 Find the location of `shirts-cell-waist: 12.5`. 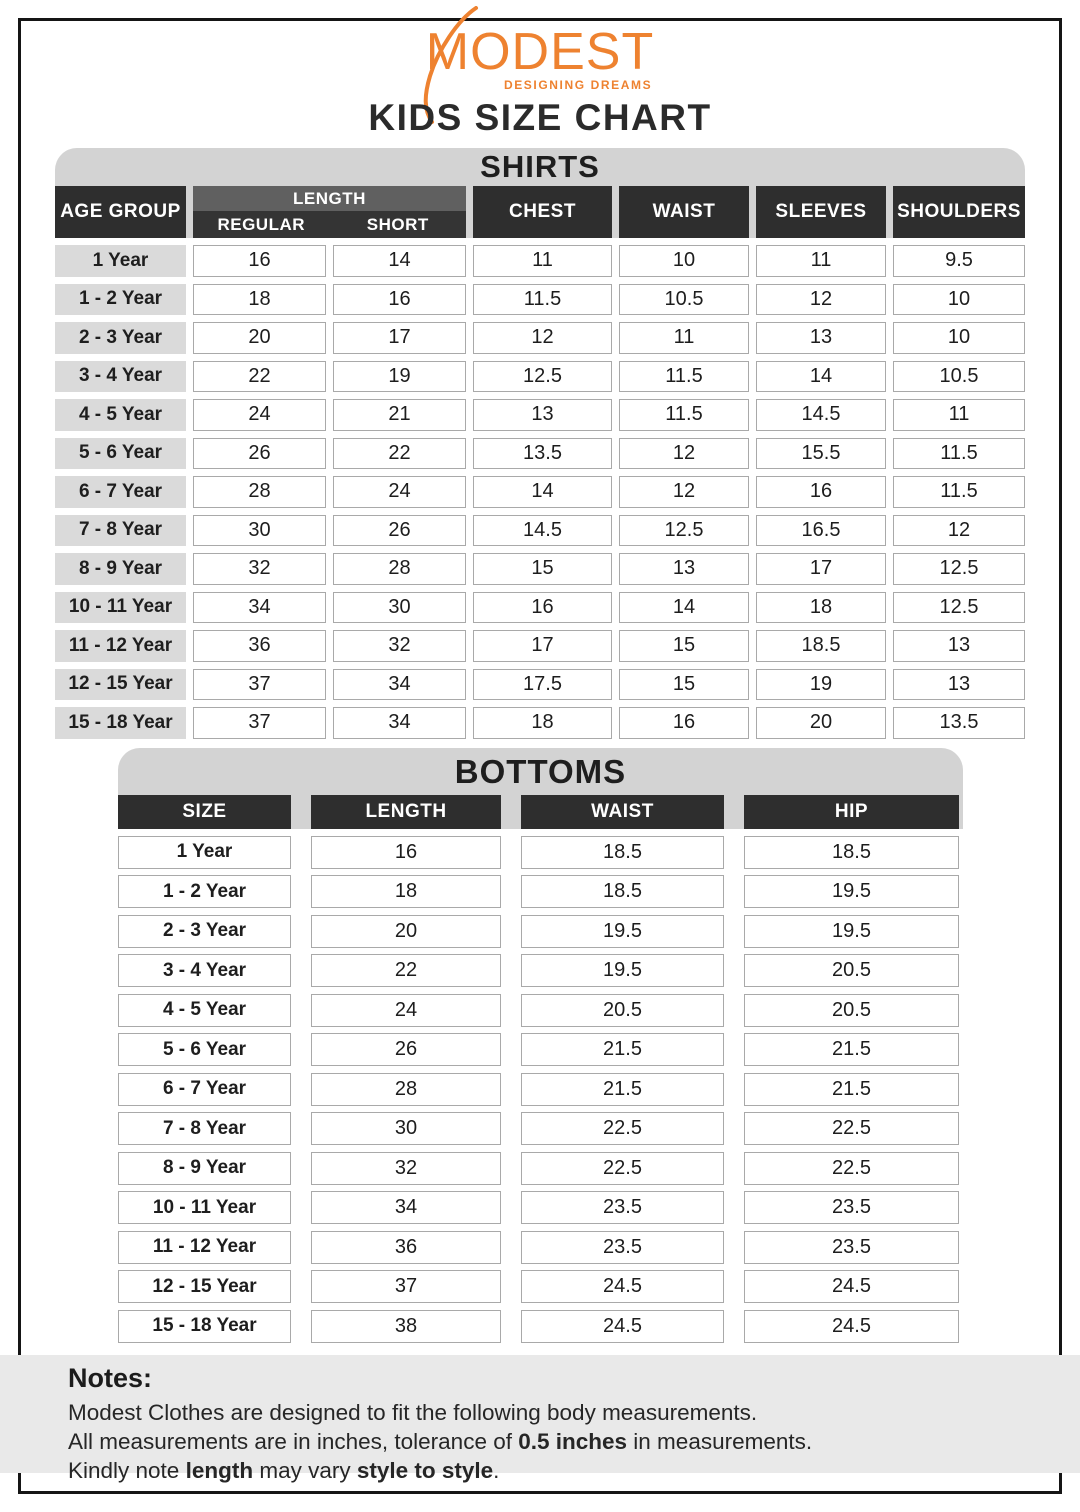

shirts-cell-waist: 12.5 is located at coordinates (684, 530).